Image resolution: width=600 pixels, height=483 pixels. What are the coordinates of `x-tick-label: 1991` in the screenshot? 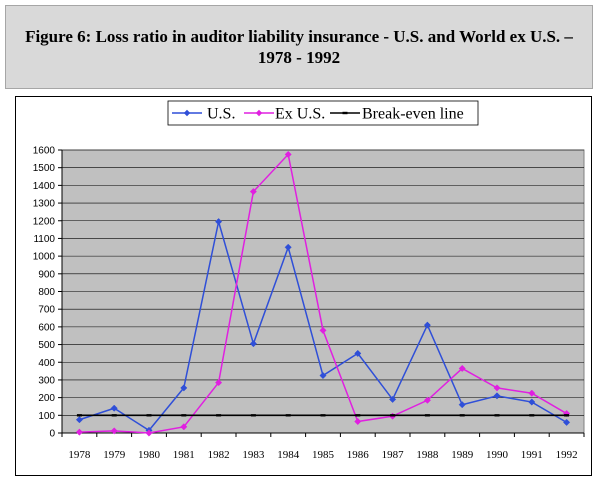 It's located at (532, 455).